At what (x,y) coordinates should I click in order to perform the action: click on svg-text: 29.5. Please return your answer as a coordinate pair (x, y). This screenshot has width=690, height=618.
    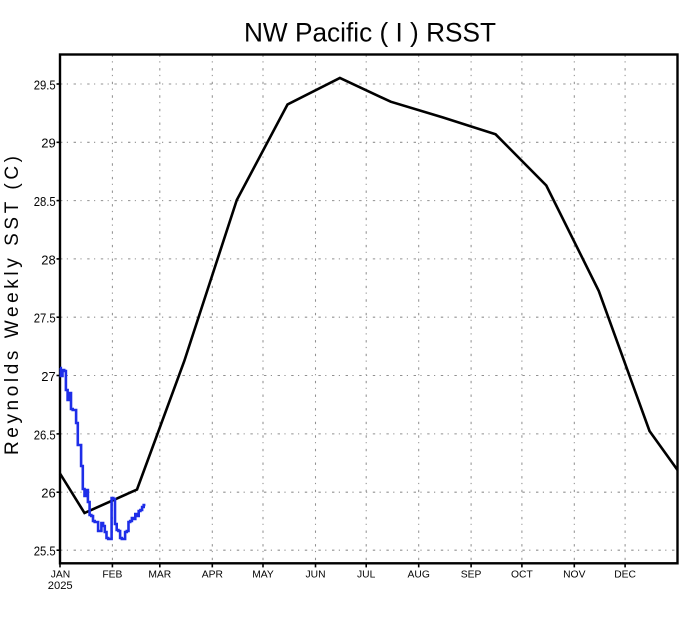
    Looking at the image, I should click on (45, 84).